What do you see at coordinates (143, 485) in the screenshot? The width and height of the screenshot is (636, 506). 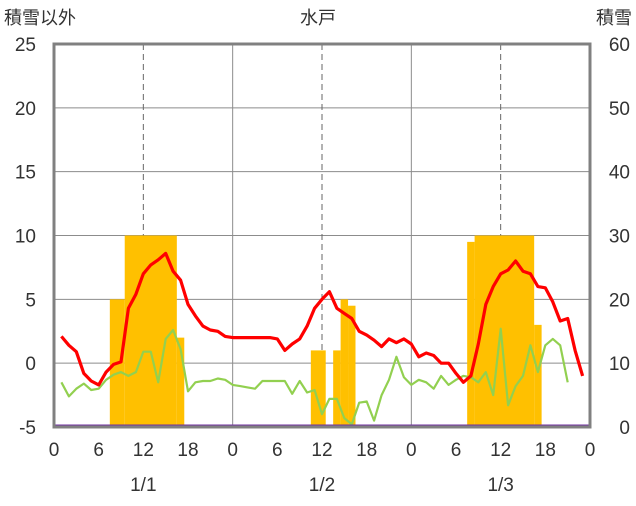 I see `day-label: 1/1` at bounding box center [143, 485].